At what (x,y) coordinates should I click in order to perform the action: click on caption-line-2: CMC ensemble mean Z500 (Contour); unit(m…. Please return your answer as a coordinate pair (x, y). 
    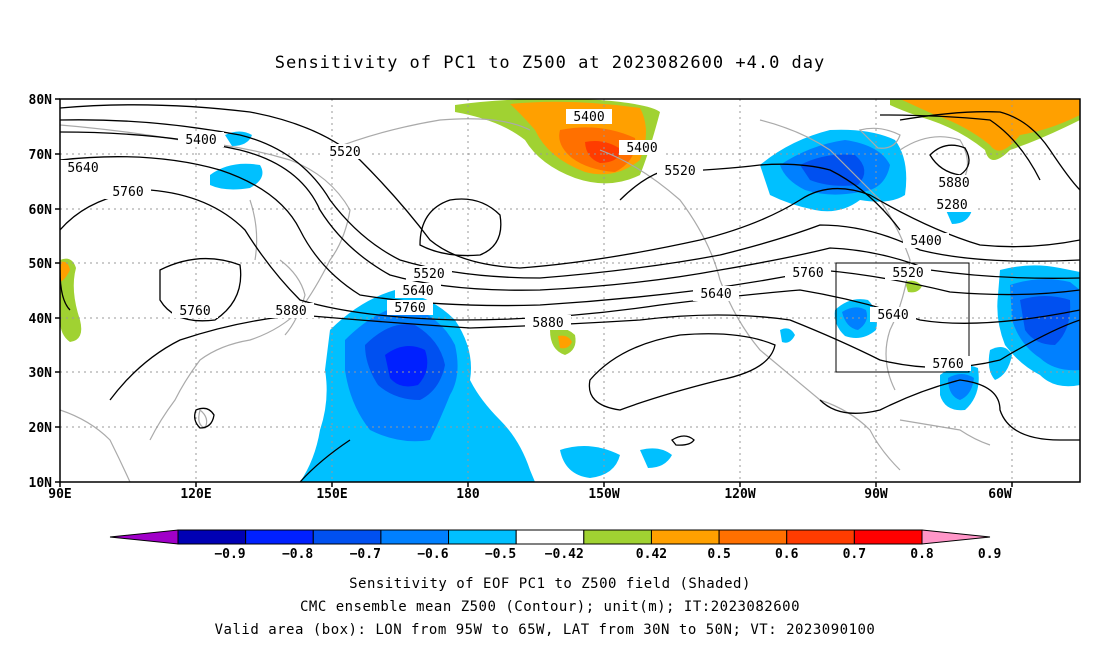
    Looking at the image, I should click on (550, 607).